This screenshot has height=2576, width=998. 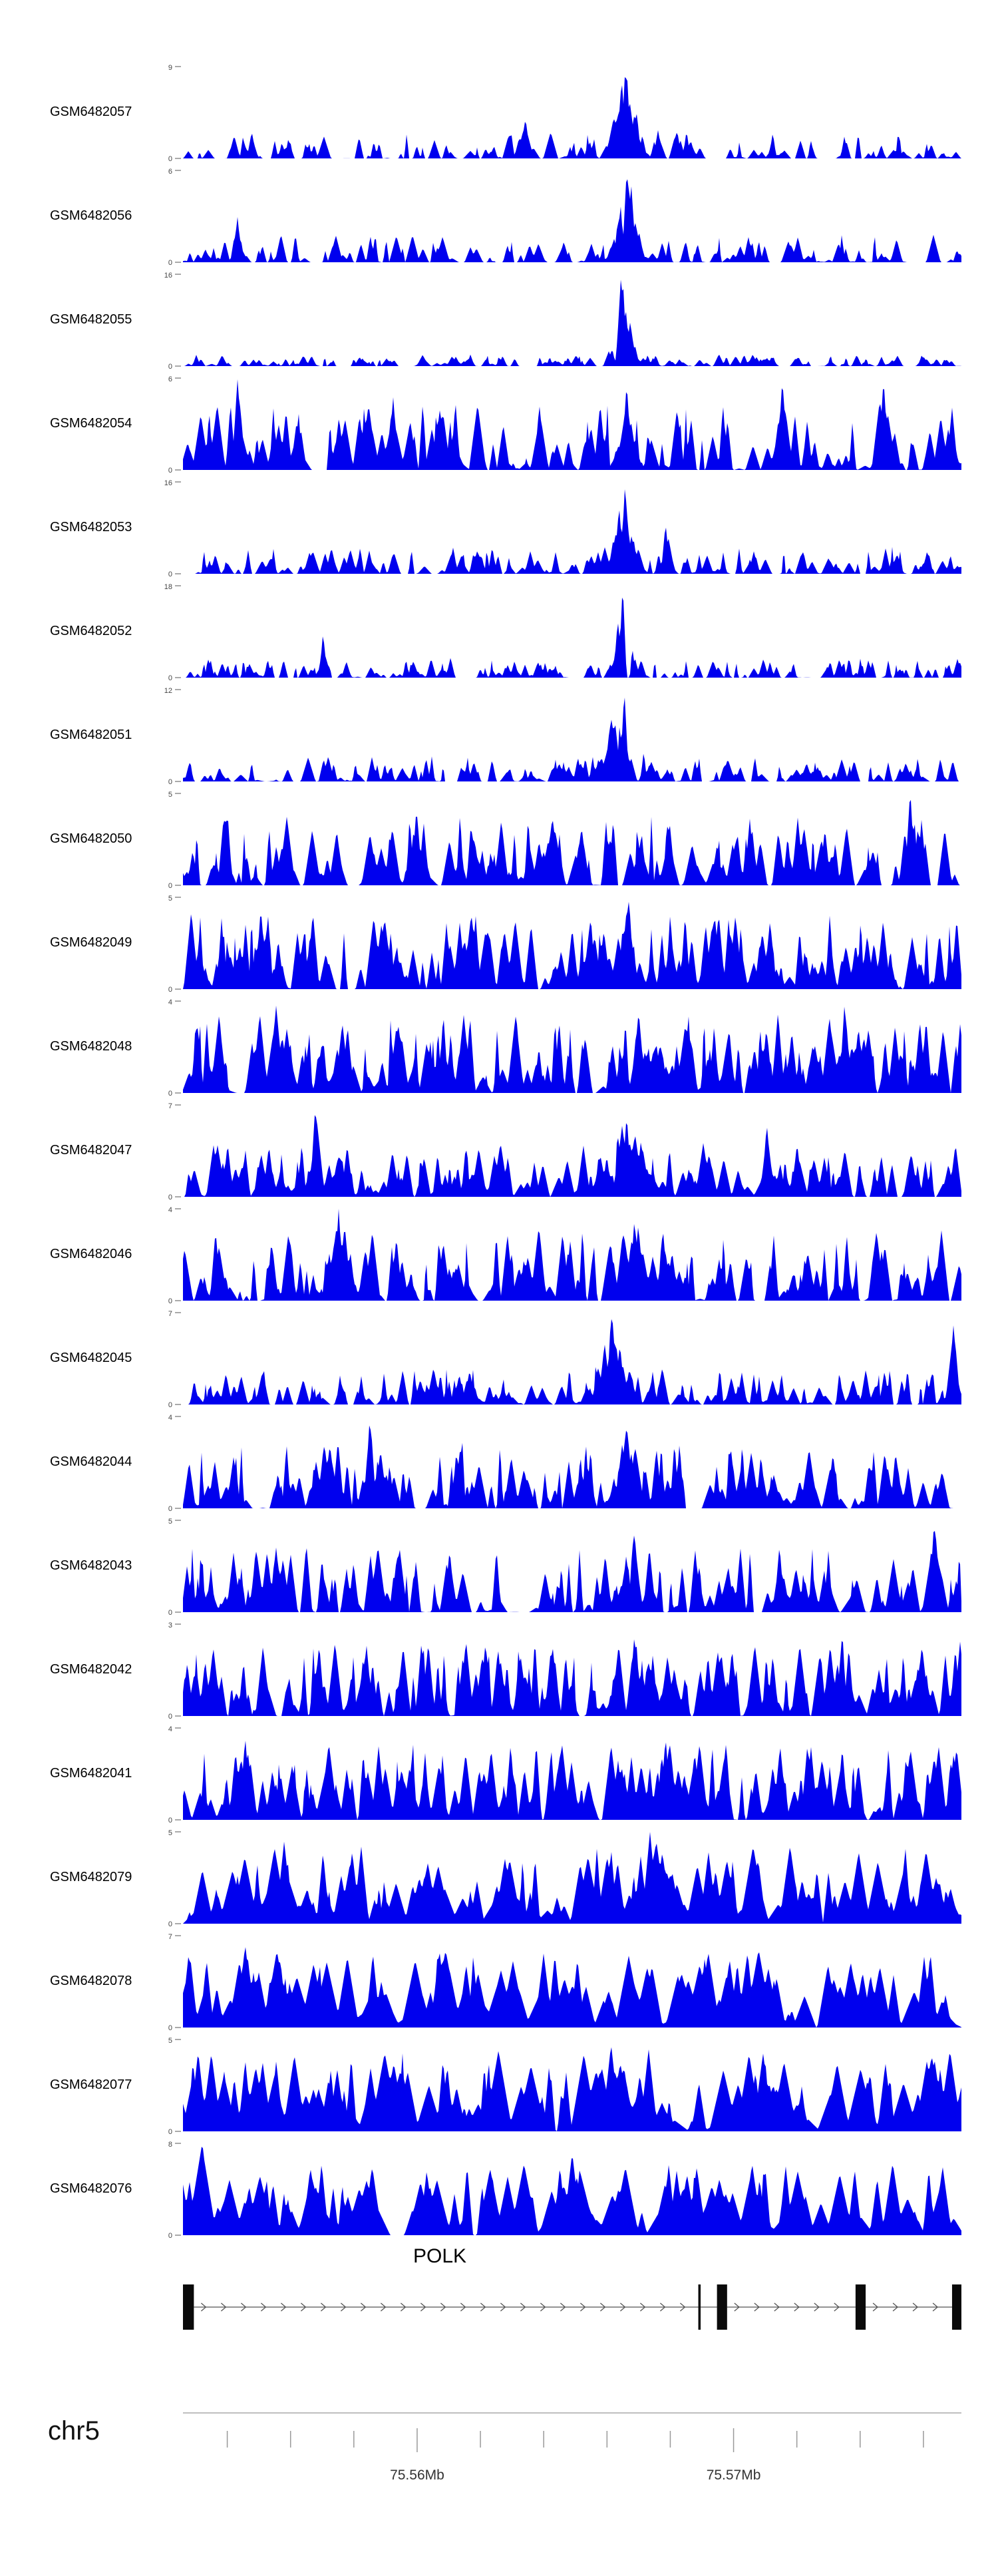 What do you see at coordinates (91, 1981) in the screenshot?
I see `track-sample-label: GSM6482078` at bounding box center [91, 1981].